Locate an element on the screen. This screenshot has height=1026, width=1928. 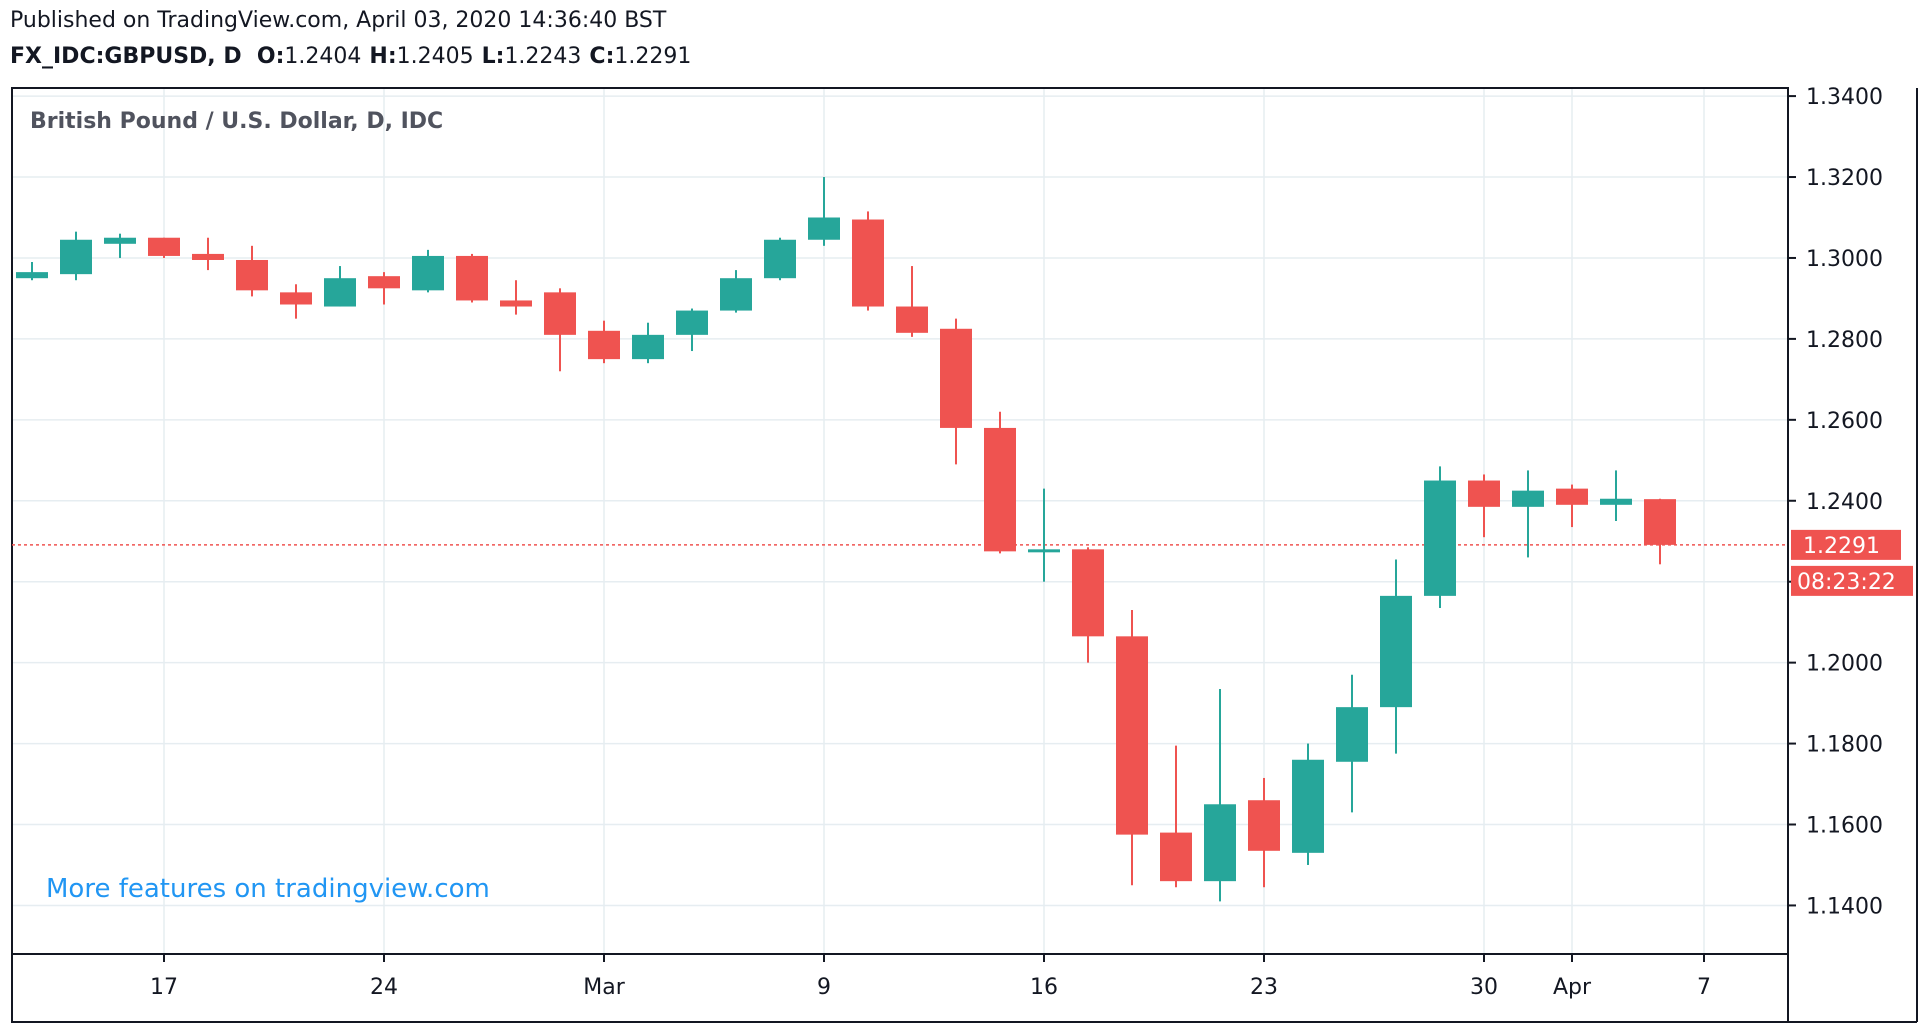
x-tick-label: 23 is located at coordinates (1264, 987).